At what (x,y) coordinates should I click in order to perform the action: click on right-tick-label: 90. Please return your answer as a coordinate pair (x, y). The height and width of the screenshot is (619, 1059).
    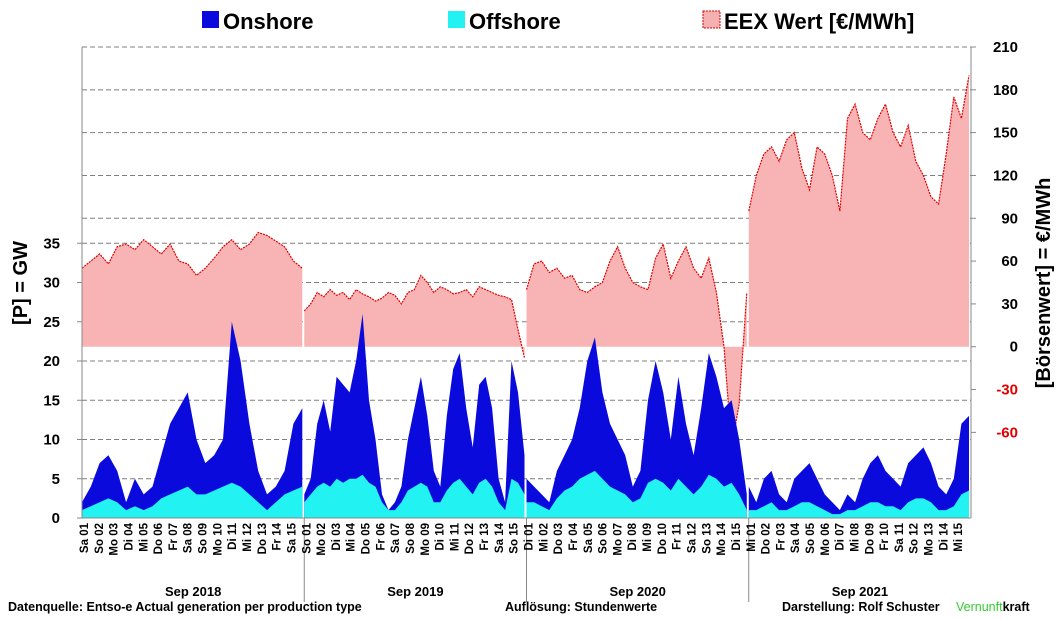
    Looking at the image, I should click on (1009, 218).